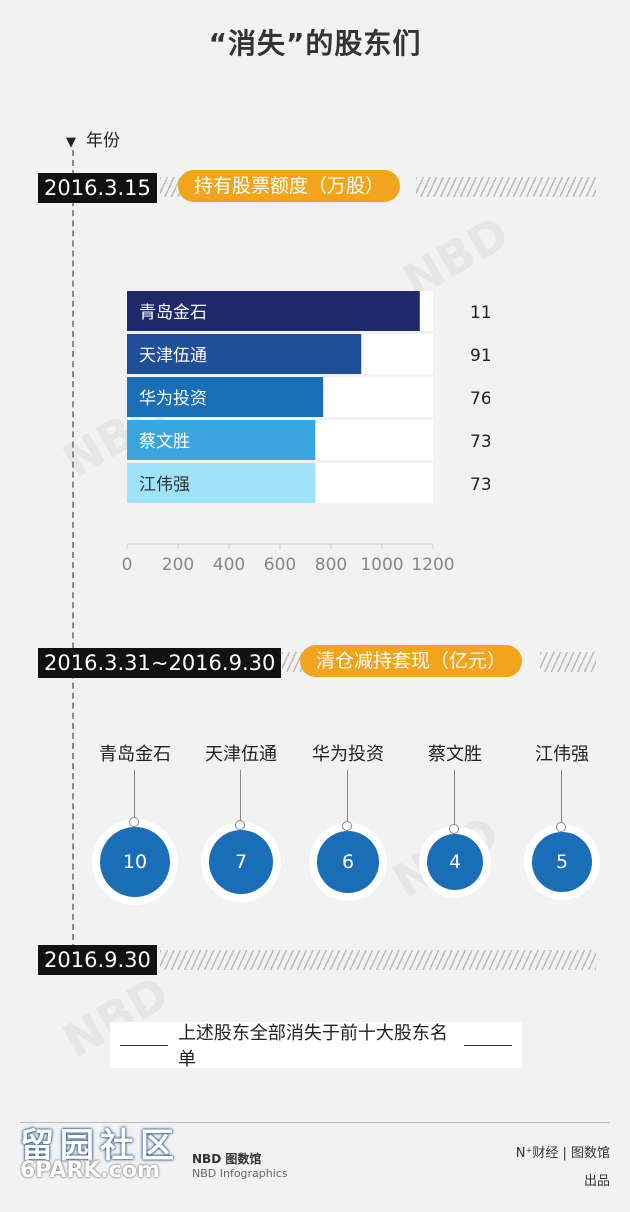 Image resolution: width=630 pixels, height=1212 pixels. Describe the element at coordinates (173, 313) in the screenshot. I see `bar-category-label: 青岛金石` at that location.